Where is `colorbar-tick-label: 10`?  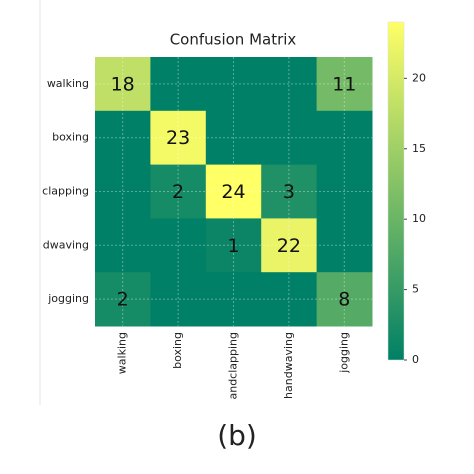 colorbar-tick-label: 10 is located at coordinates (419, 218).